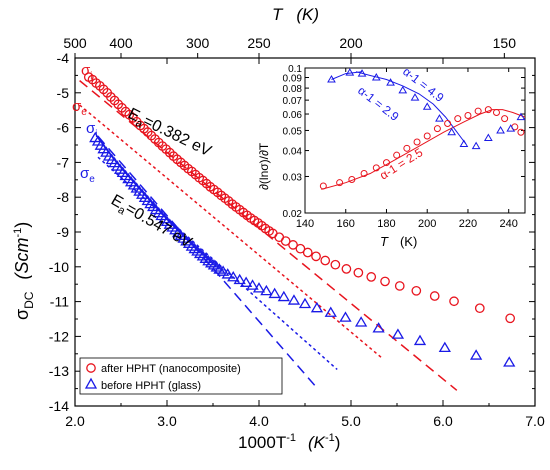  I want to click on sigma-e-blue-label: σe, so click(87, 175).